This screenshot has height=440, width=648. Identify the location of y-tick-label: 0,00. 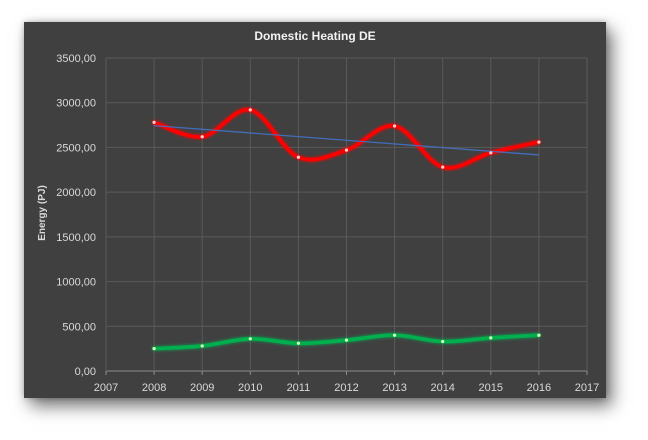
(85, 372).